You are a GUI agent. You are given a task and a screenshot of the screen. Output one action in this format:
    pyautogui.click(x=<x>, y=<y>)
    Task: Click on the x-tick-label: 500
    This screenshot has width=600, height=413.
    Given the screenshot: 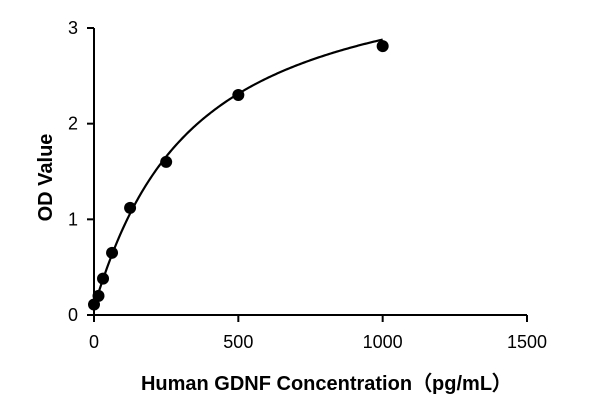 What is the action you would take?
    pyautogui.click(x=238, y=342)
    